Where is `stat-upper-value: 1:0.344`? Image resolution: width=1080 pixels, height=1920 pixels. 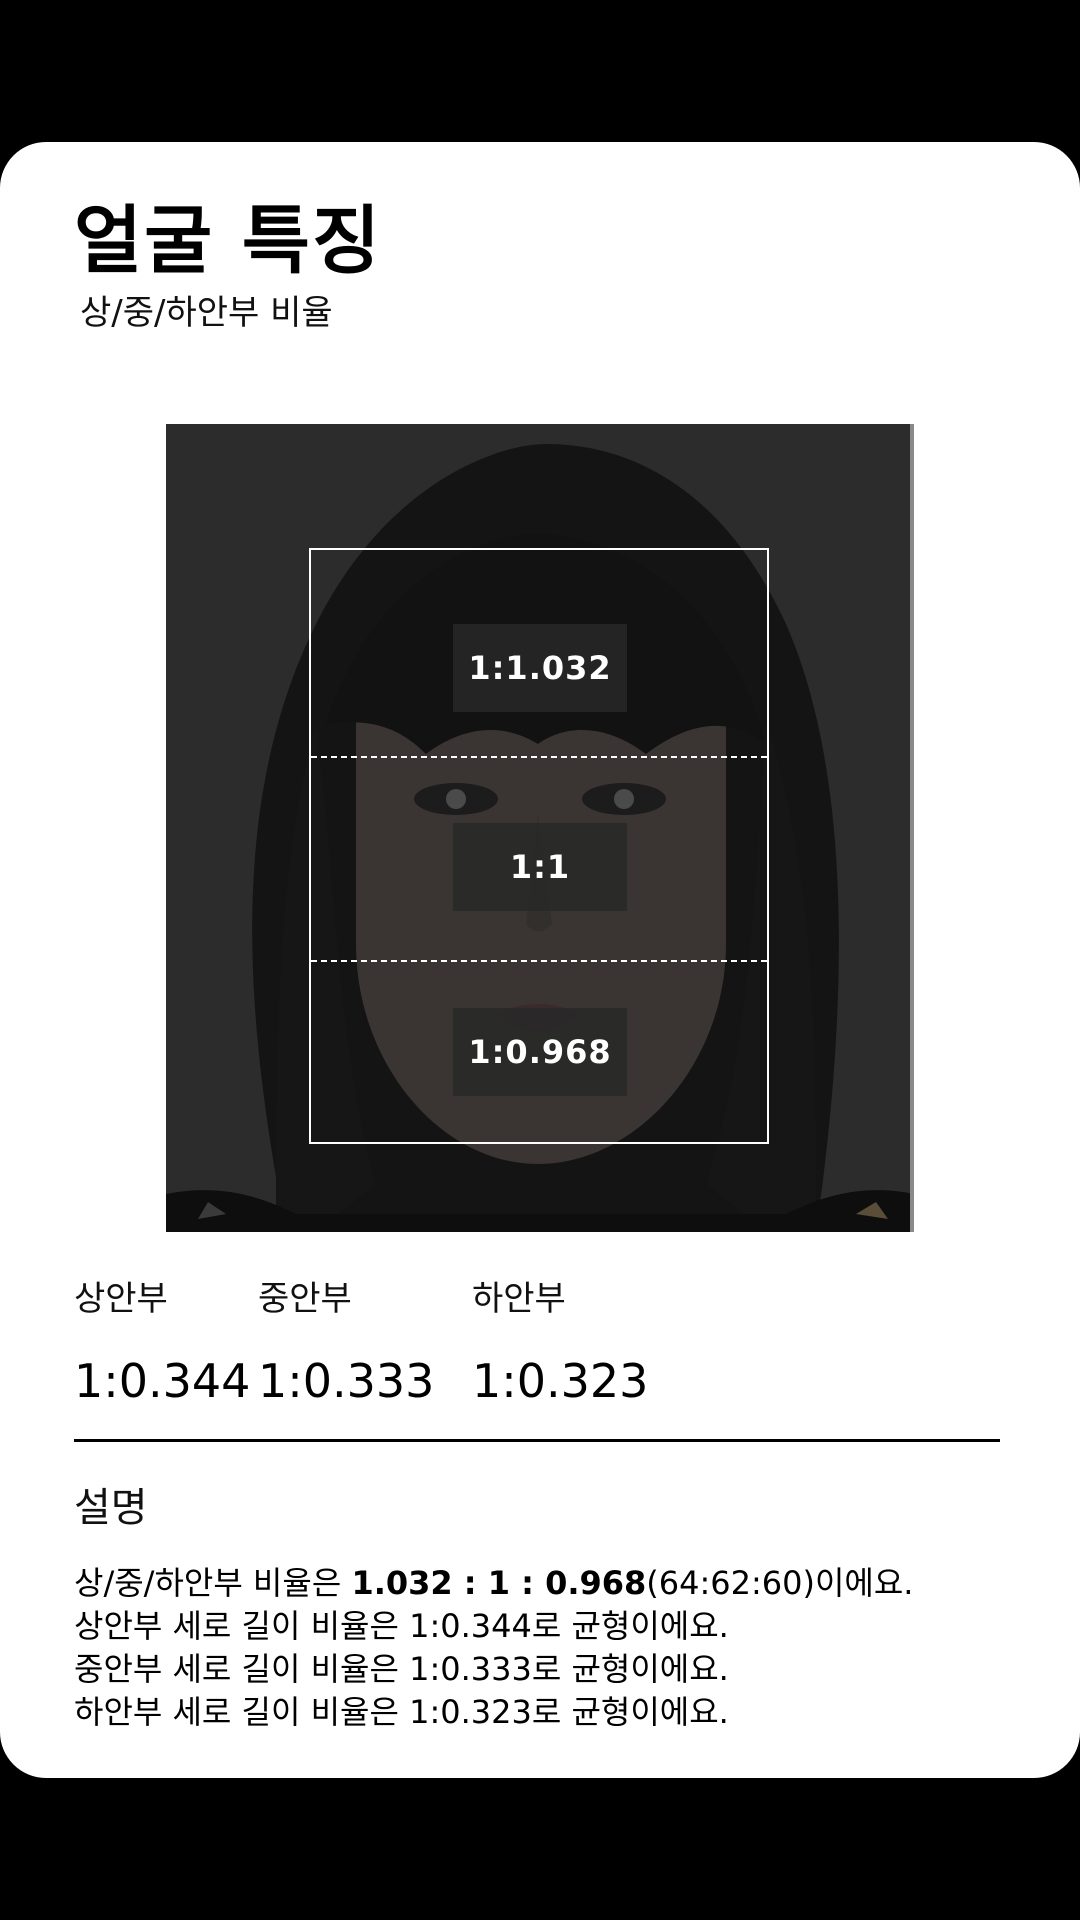
stat-upper-value: 1:0.344 is located at coordinates (162, 1381).